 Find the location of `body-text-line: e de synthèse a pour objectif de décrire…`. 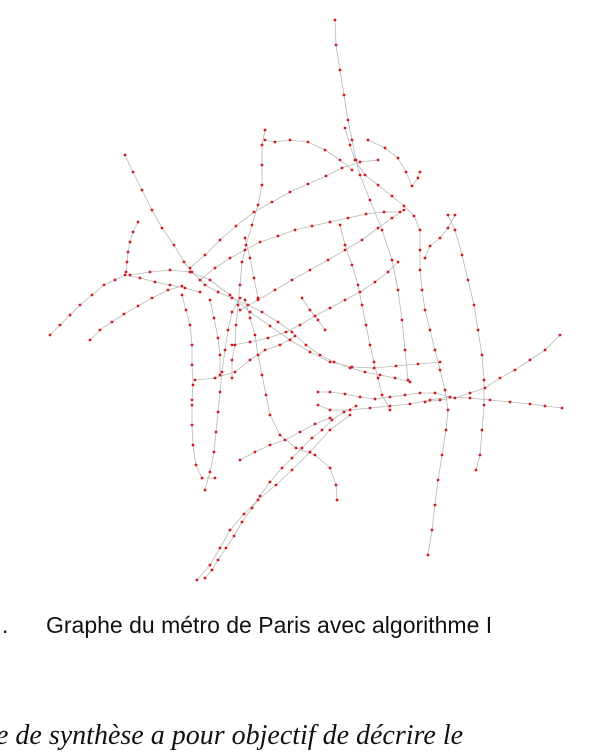

body-text-line: e de synthèse a pour objectif de décrire… is located at coordinates (232, 735).